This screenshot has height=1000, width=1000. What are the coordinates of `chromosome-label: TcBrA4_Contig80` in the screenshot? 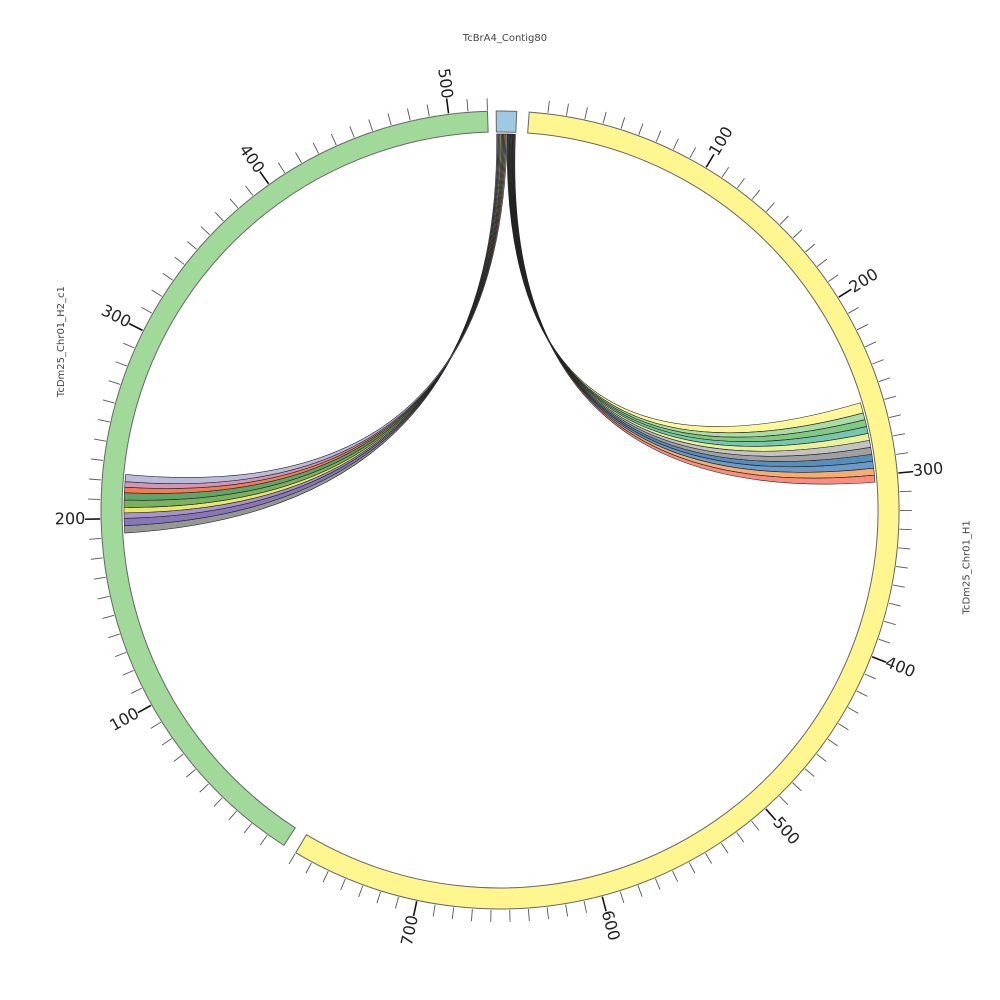 It's located at (504, 38).